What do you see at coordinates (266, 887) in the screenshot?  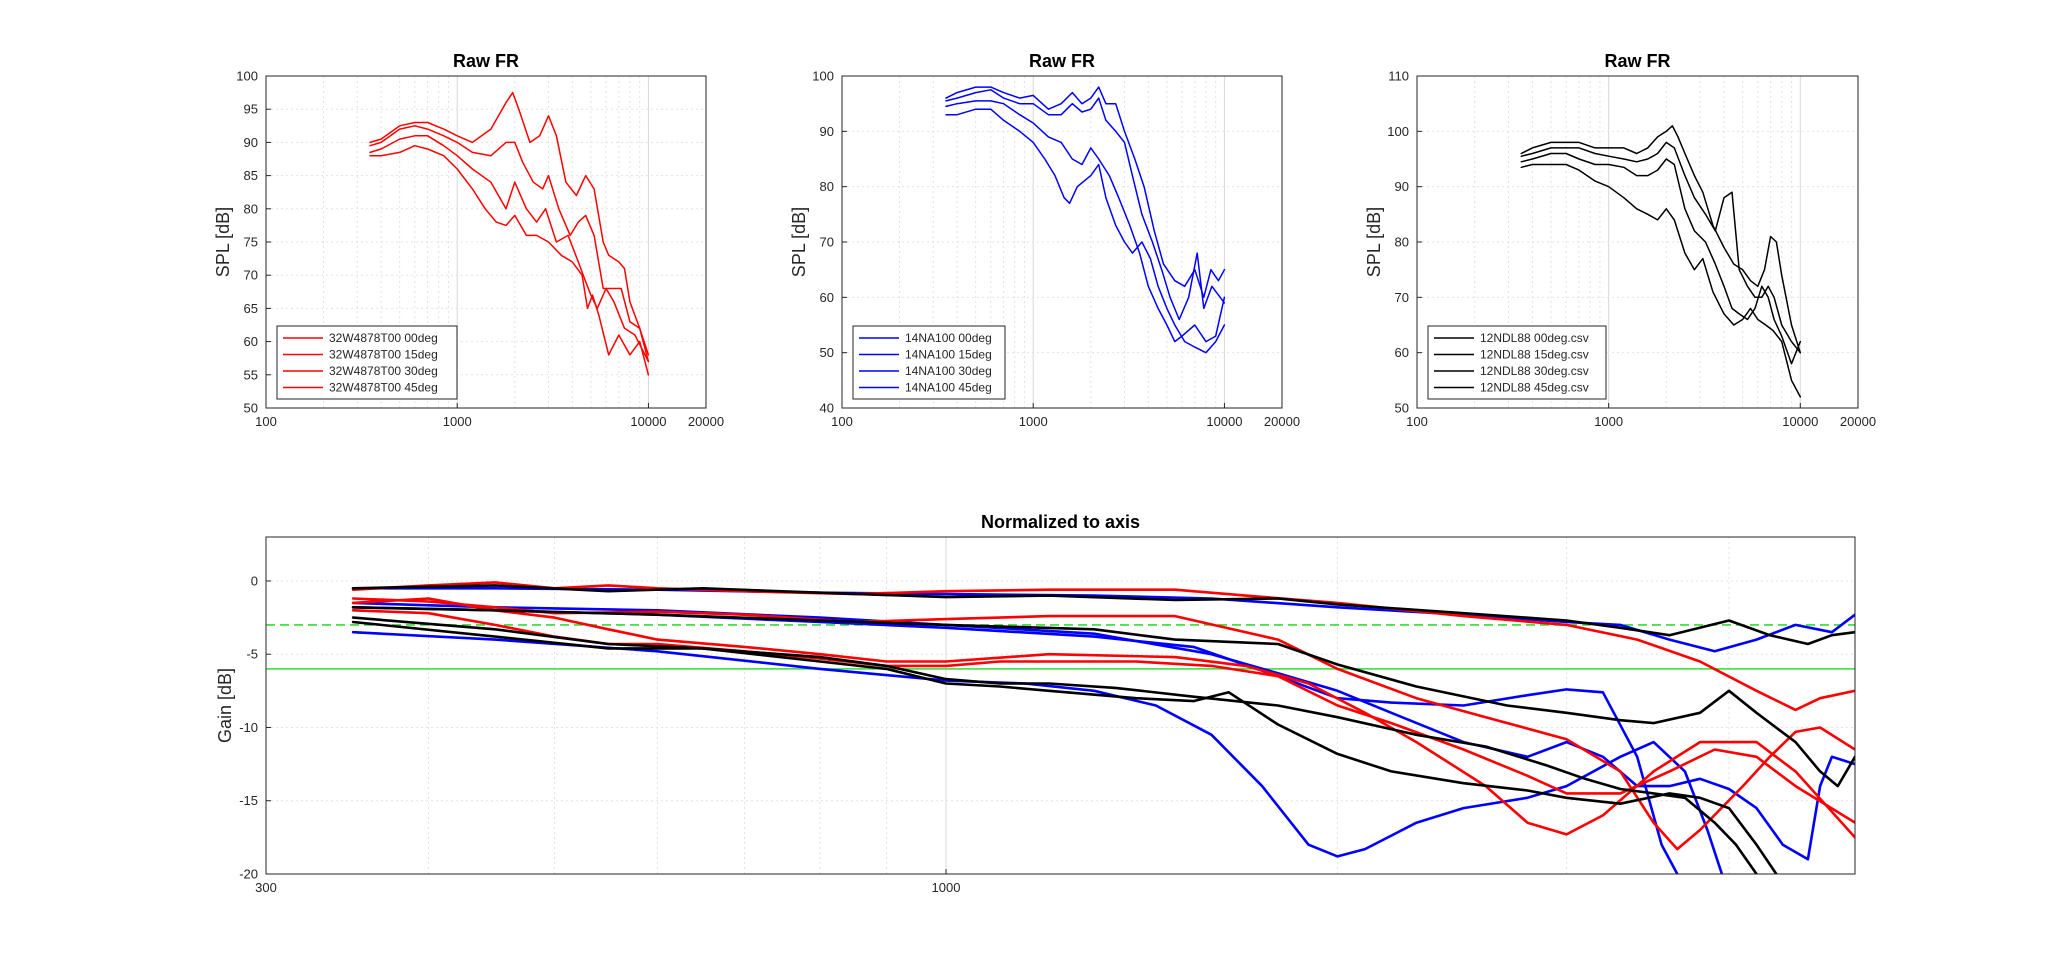 I see `x-tick-label: 300` at bounding box center [266, 887].